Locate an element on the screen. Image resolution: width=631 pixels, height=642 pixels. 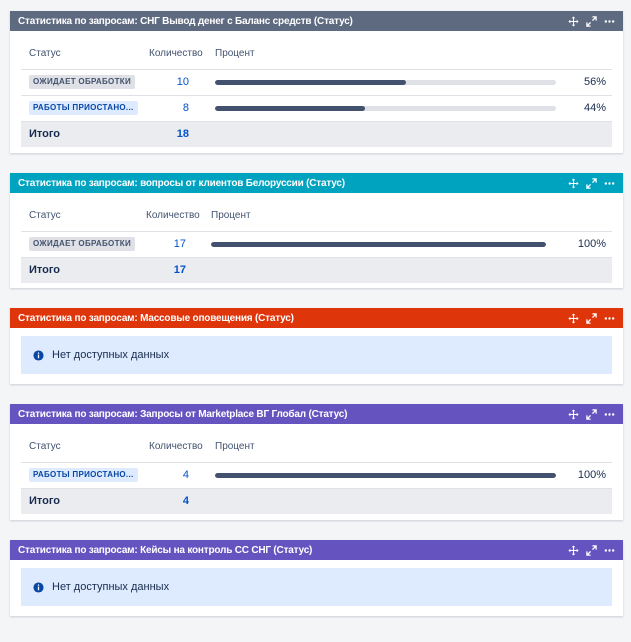
table-row: РАБОТЫ ПРИОСТАНО... 4 100% is located at coordinates (316, 475).